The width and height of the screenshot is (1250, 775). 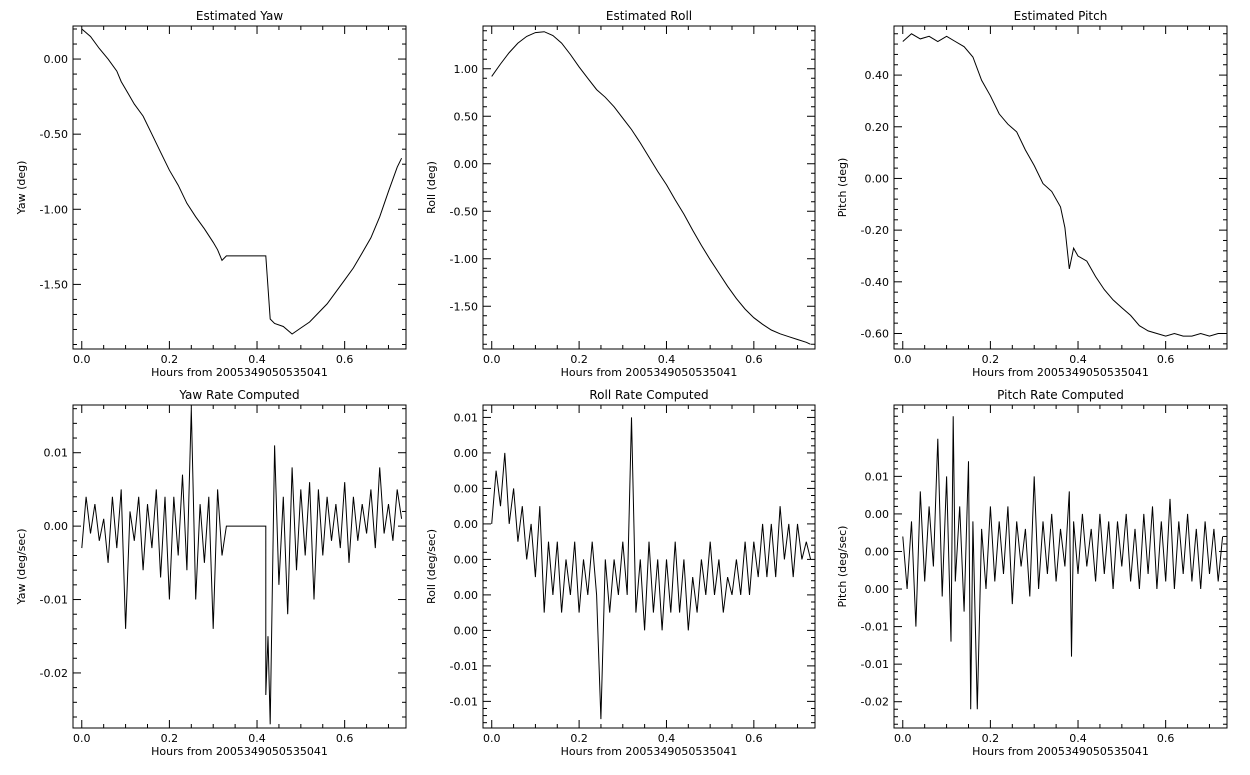 I want to click on y-tick-label: -0.40, so click(x=875, y=282).